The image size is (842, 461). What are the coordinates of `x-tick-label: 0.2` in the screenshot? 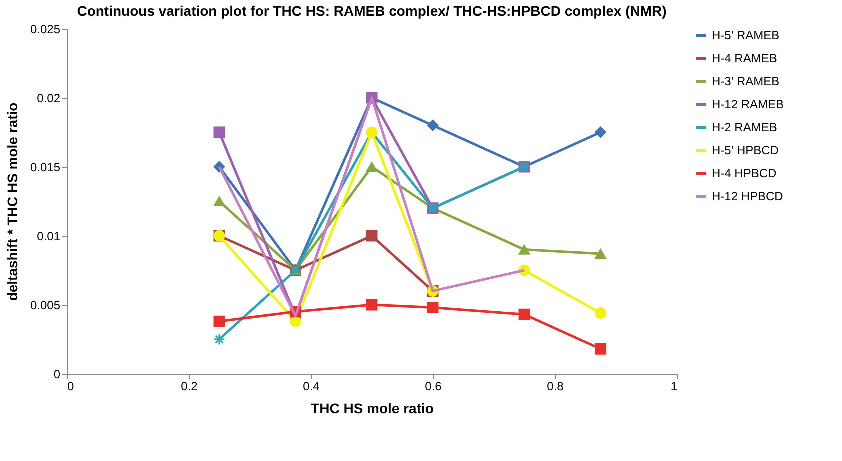 It's located at (189, 387).